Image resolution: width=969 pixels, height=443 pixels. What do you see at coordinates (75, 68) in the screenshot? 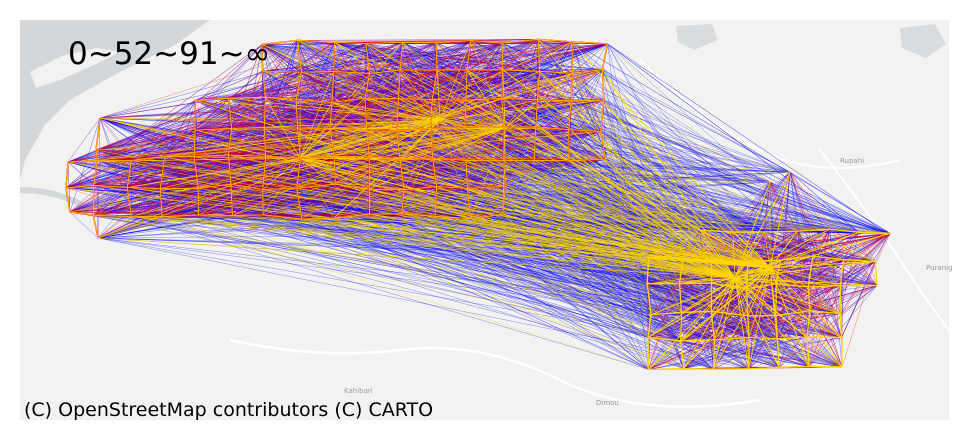
I see `river-island` at bounding box center [75, 68].